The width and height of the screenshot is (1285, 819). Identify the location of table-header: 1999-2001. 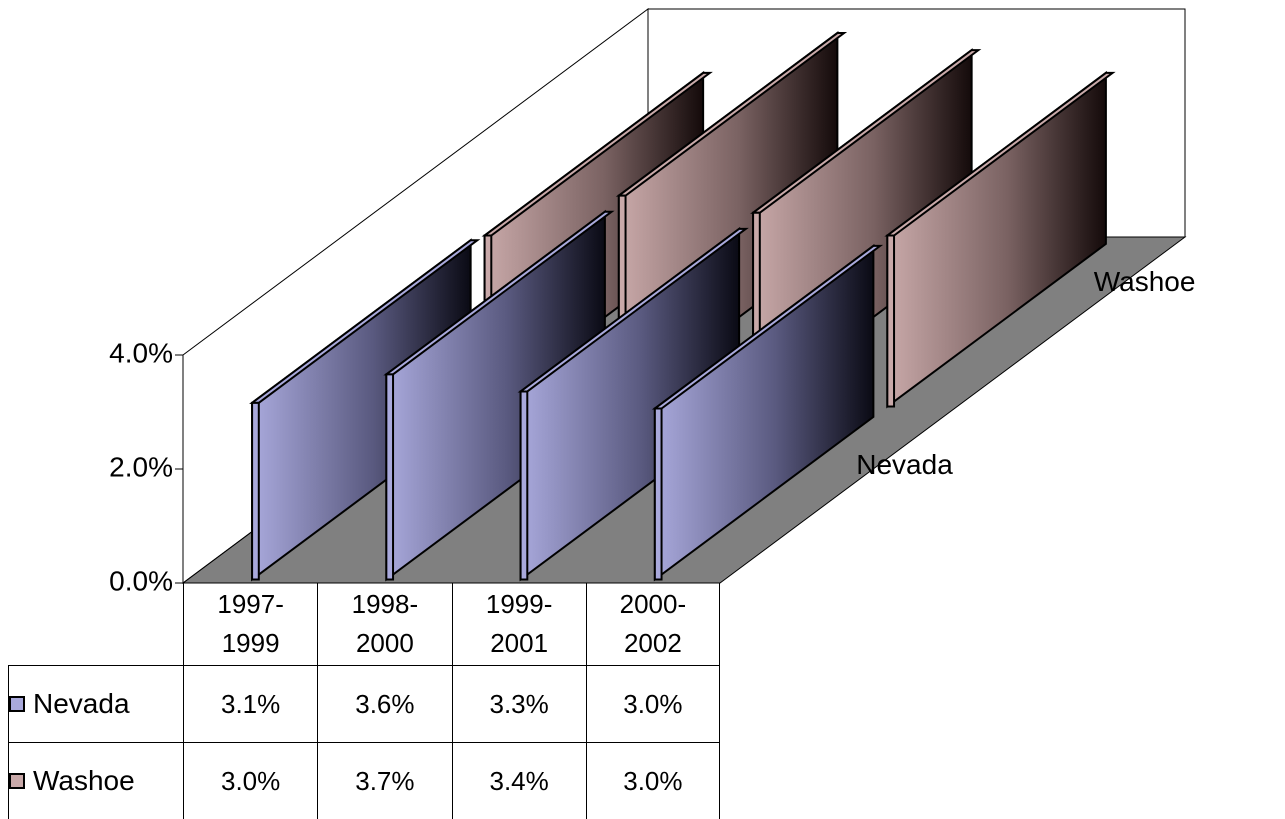
(518, 624).